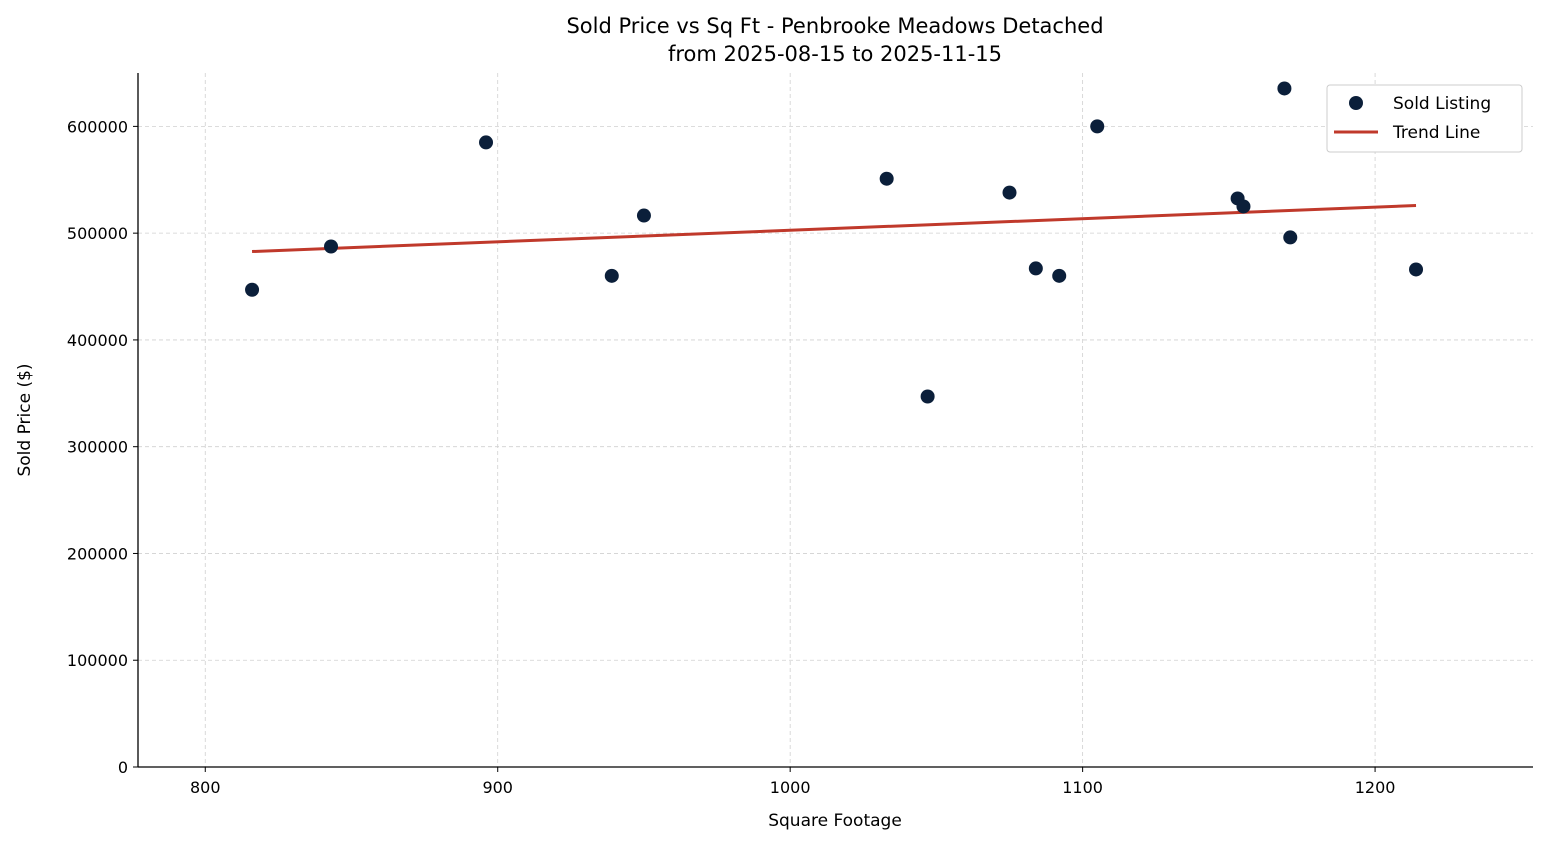 The image size is (1547, 845). What do you see at coordinates (834, 229) in the screenshot?
I see `trend-line` at bounding box center [834, 229].